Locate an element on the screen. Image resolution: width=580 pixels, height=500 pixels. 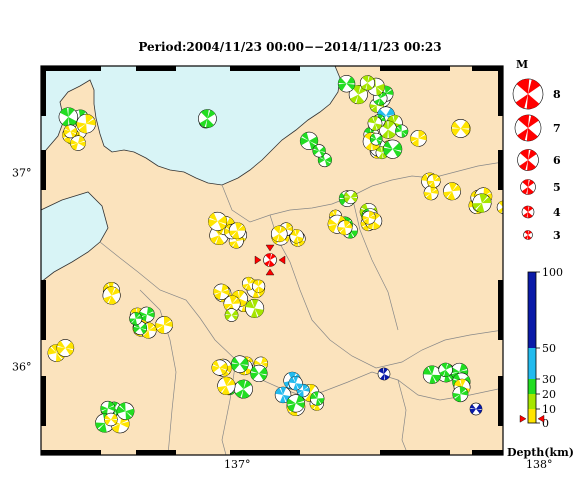
depth-marker-left-icon is located at coordinates (523, 418).